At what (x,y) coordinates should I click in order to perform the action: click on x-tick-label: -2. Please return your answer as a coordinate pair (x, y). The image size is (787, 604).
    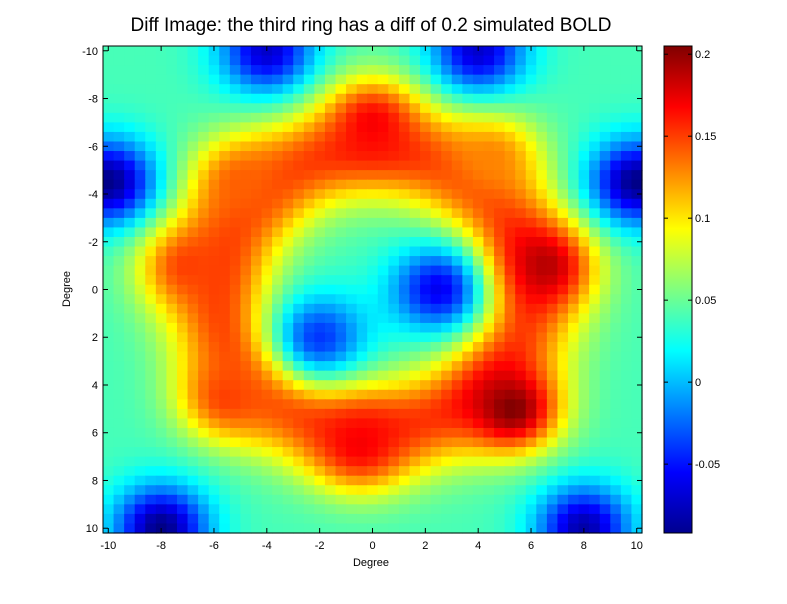
    Looking at the image, I should click on (320, 546).